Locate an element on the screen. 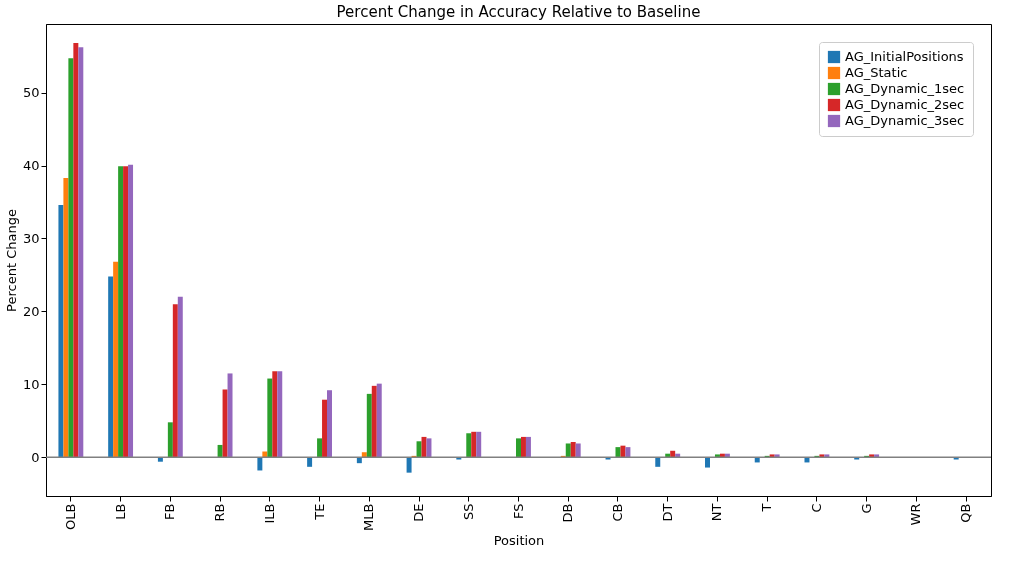  y-tick-label: 10 is located at coordinates (31, 384).